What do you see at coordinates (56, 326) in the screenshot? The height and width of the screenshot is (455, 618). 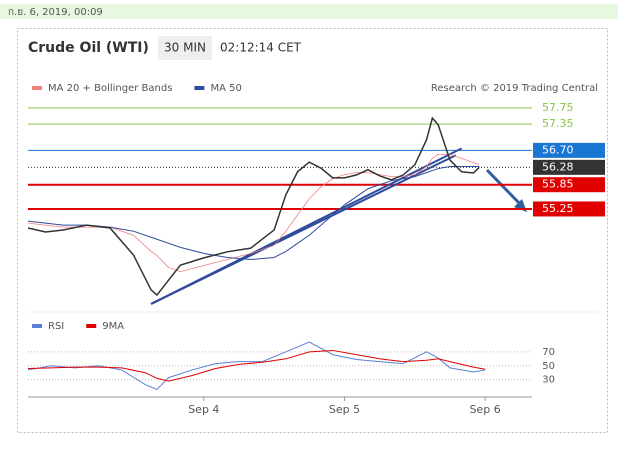 I see `legend-label: RSI` at bounding box center [56, 326].